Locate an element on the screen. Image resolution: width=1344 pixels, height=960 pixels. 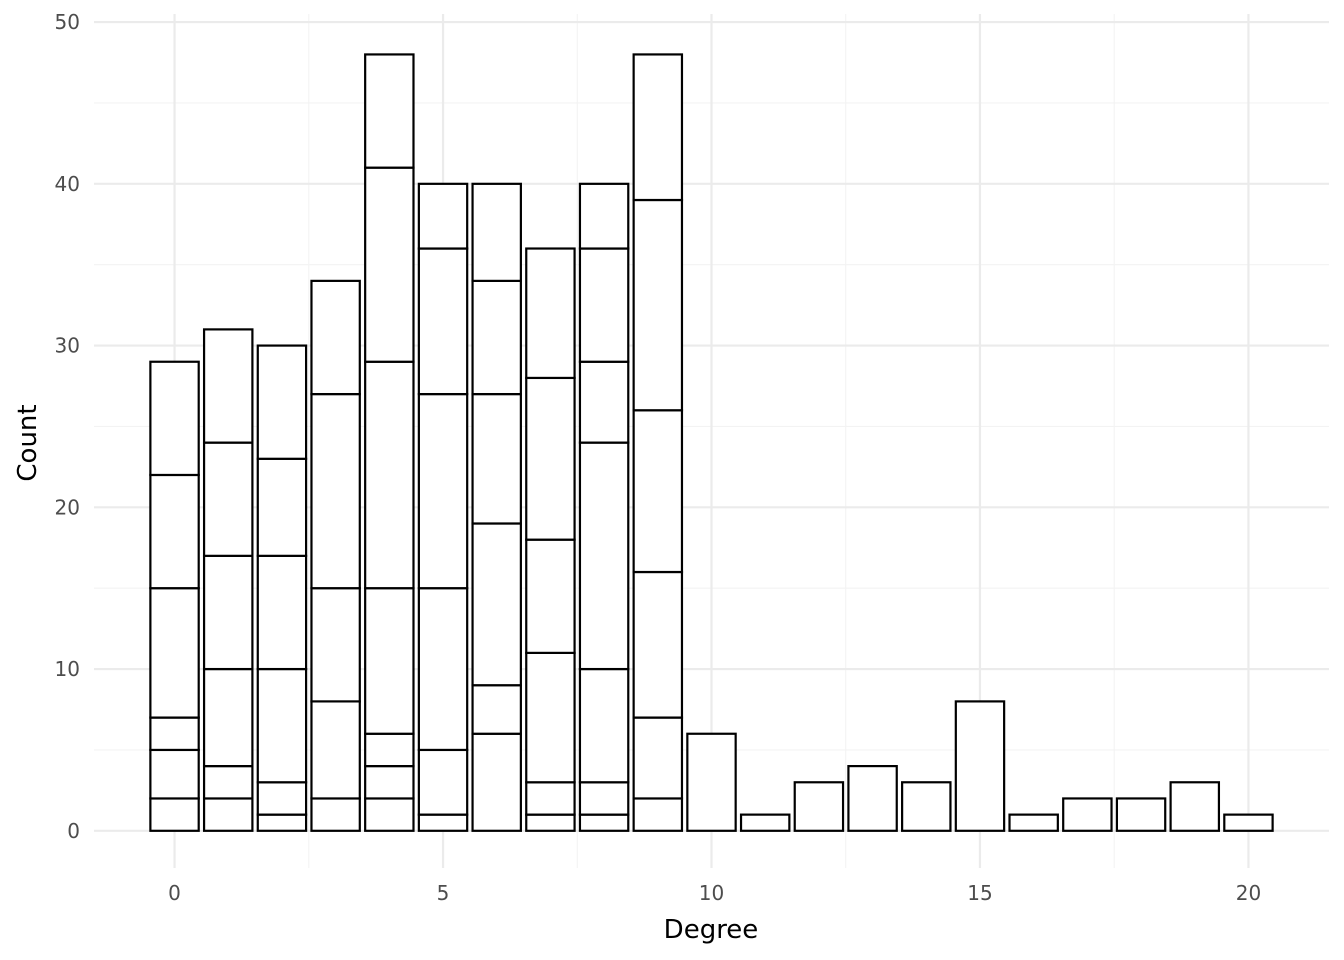
y-tick-label: 10 is located at coordinates (67, 669).